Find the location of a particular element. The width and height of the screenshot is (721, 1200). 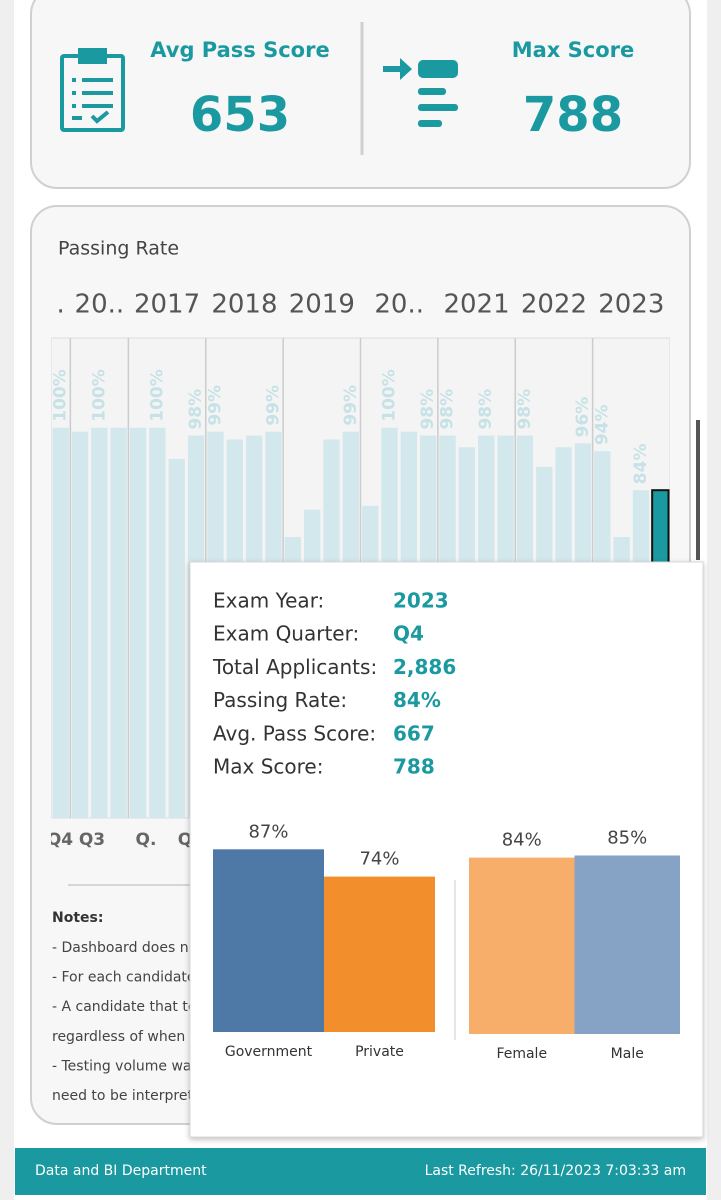

value-label: 87% is located at coordinates (268, 831).